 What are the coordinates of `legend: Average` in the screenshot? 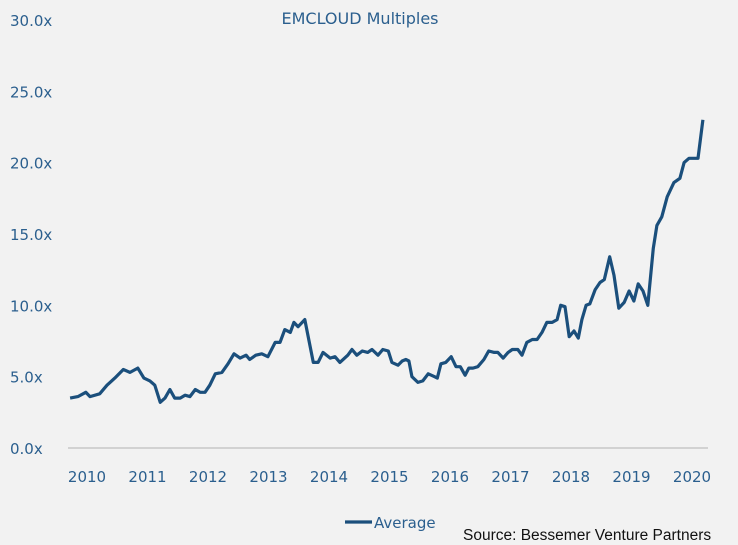 It's located at (390, 523).